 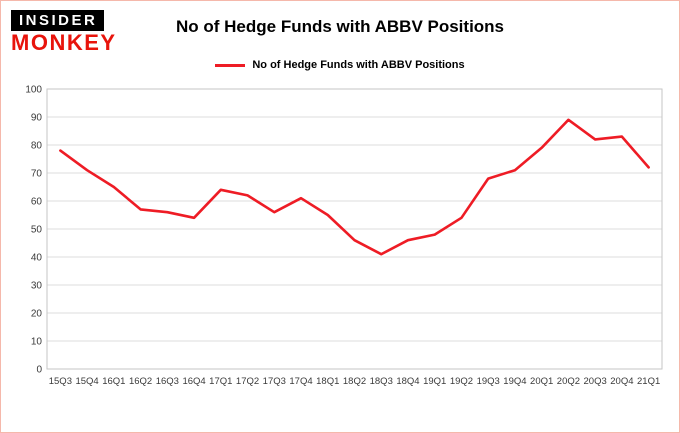 I want to click on x-tick-label: 20Q1, so click(x=541, y=381).